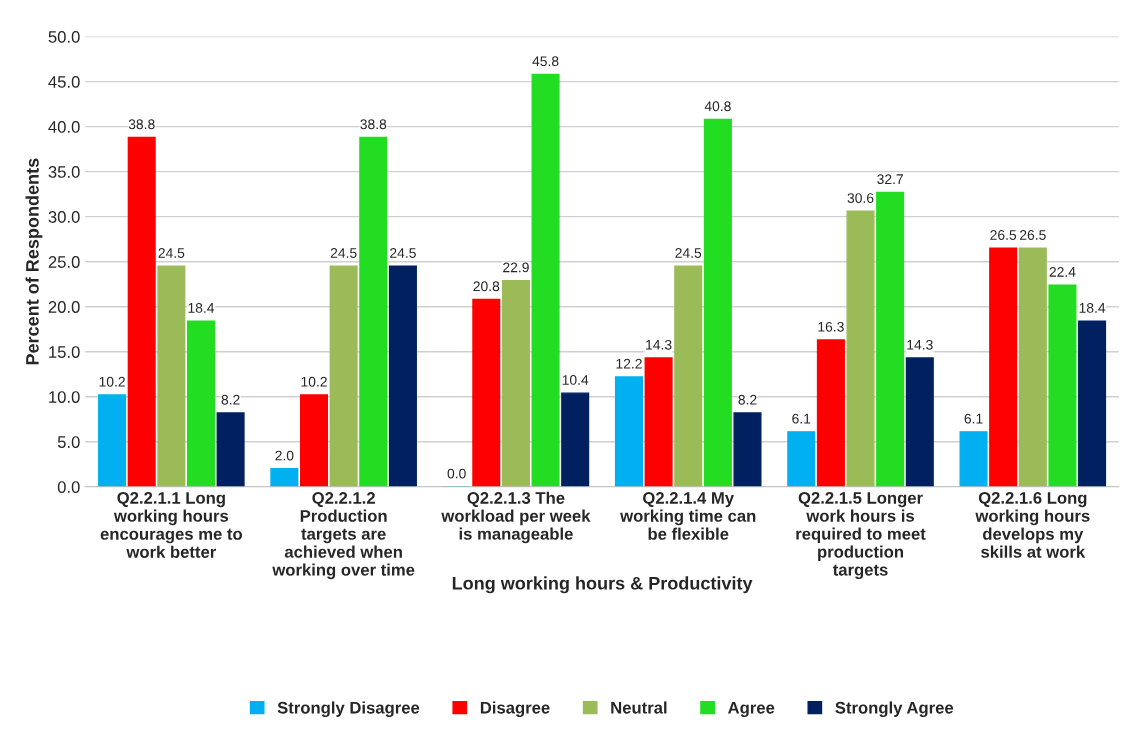  Describe the element at coordinates (831, 326) in the screenshot. I see `data-label: 16.3` at that location.